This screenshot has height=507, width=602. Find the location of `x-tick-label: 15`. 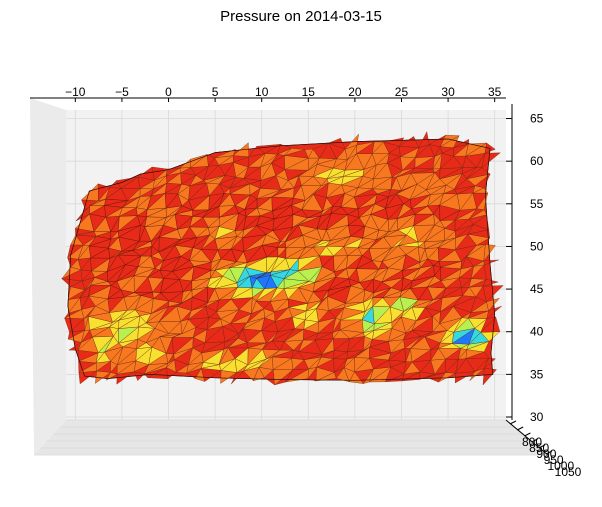

x-tick-label: 15 is located at coordinates (309, 92).